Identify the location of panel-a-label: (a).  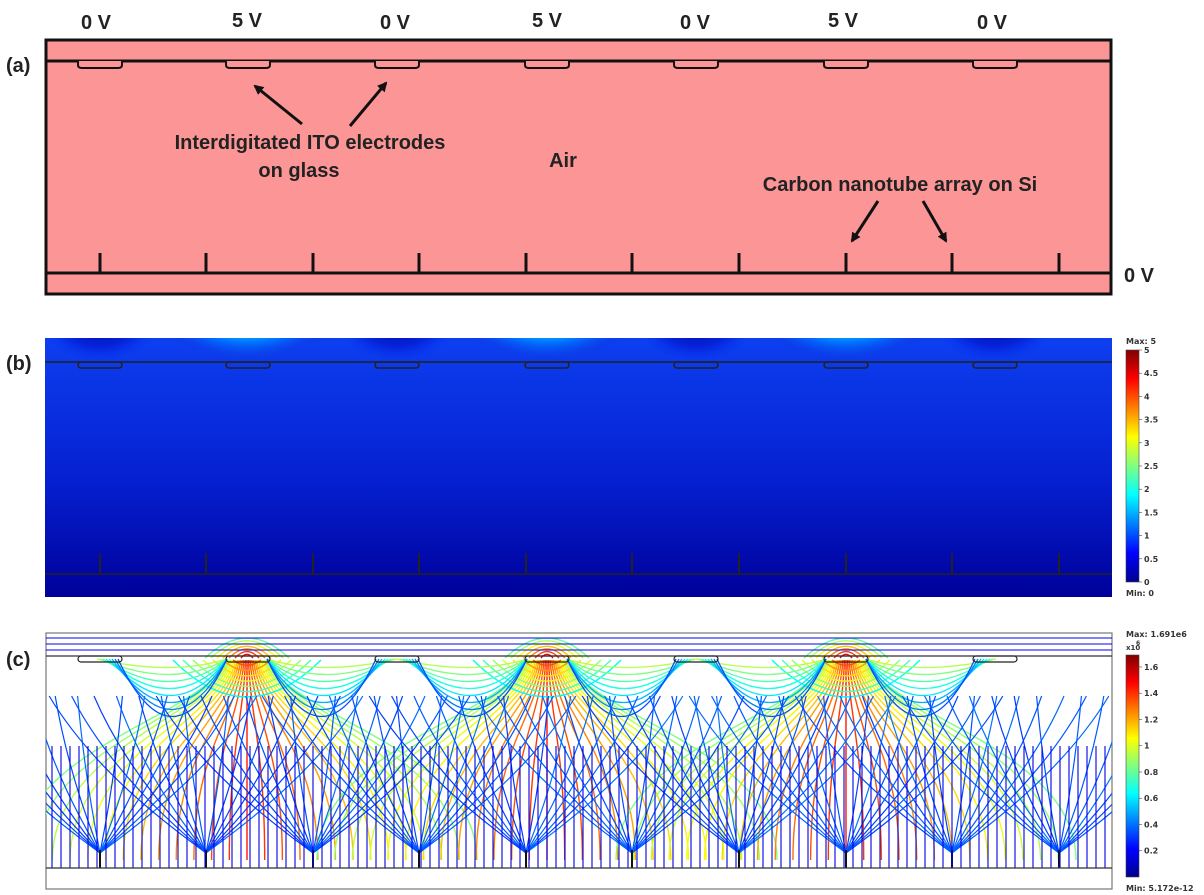
(18, 66).